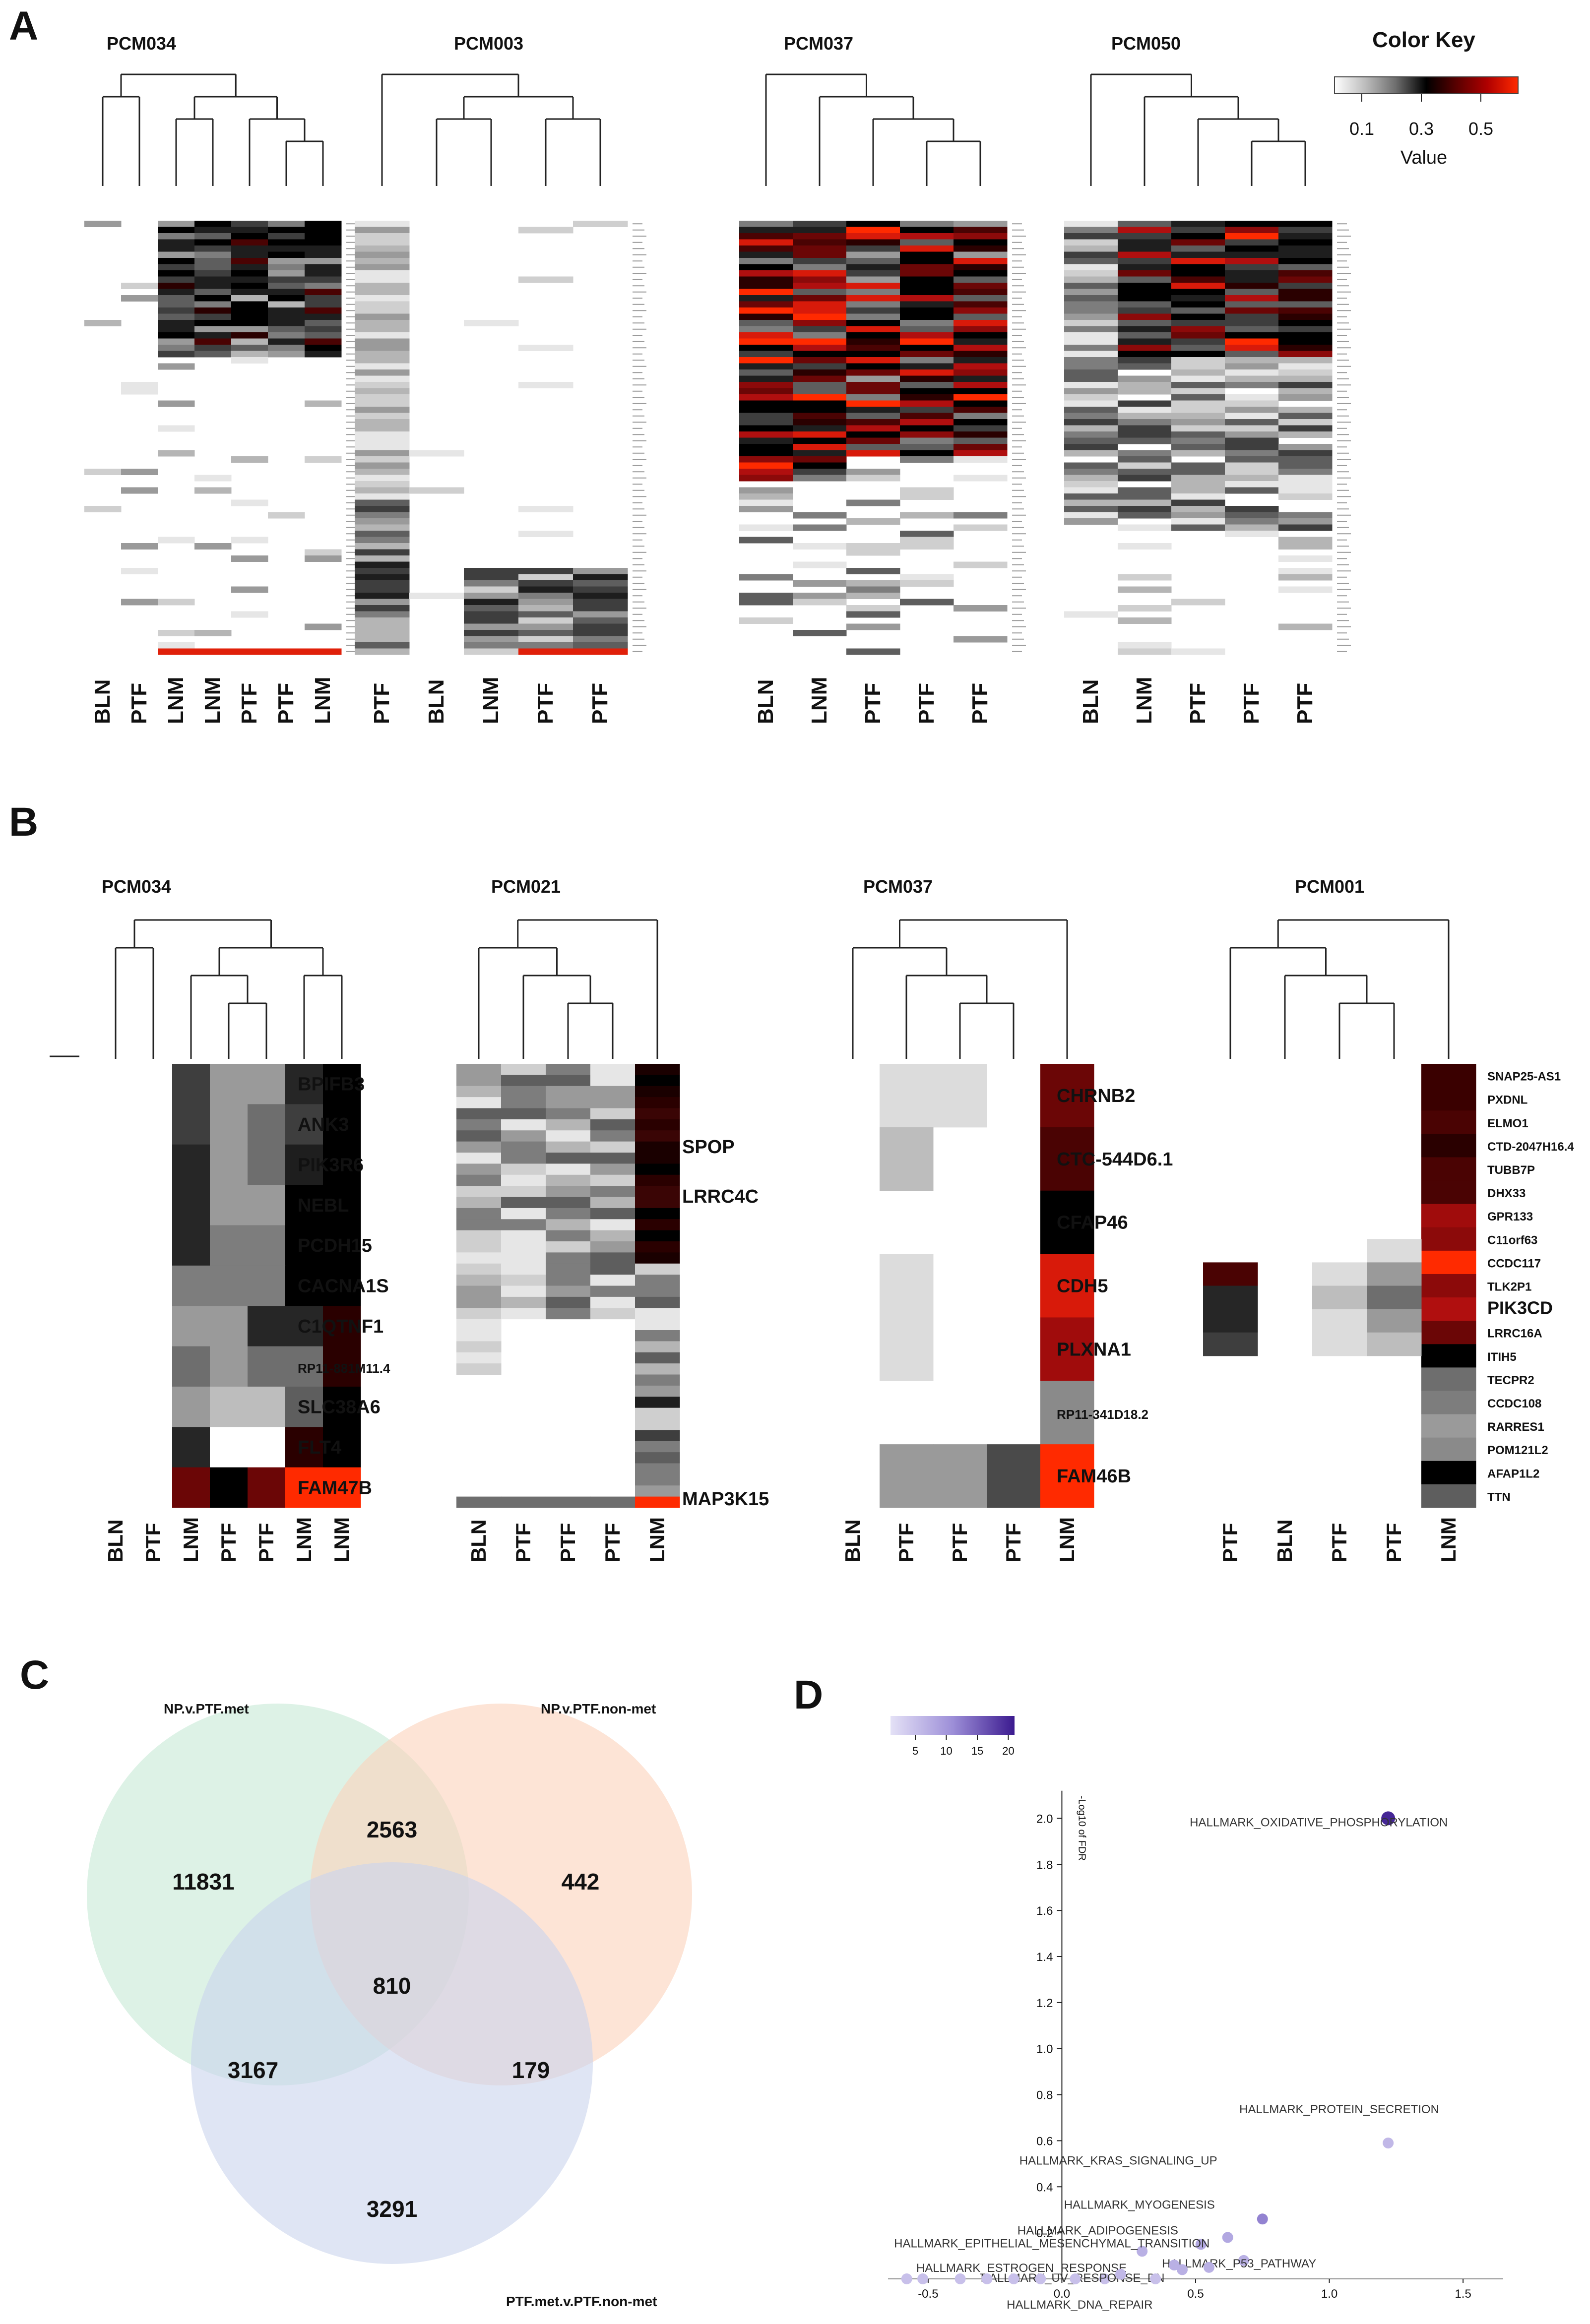  Describe the element at coordinates (139, 704) in the screenshot. I see `column-label: PTF` at that location.